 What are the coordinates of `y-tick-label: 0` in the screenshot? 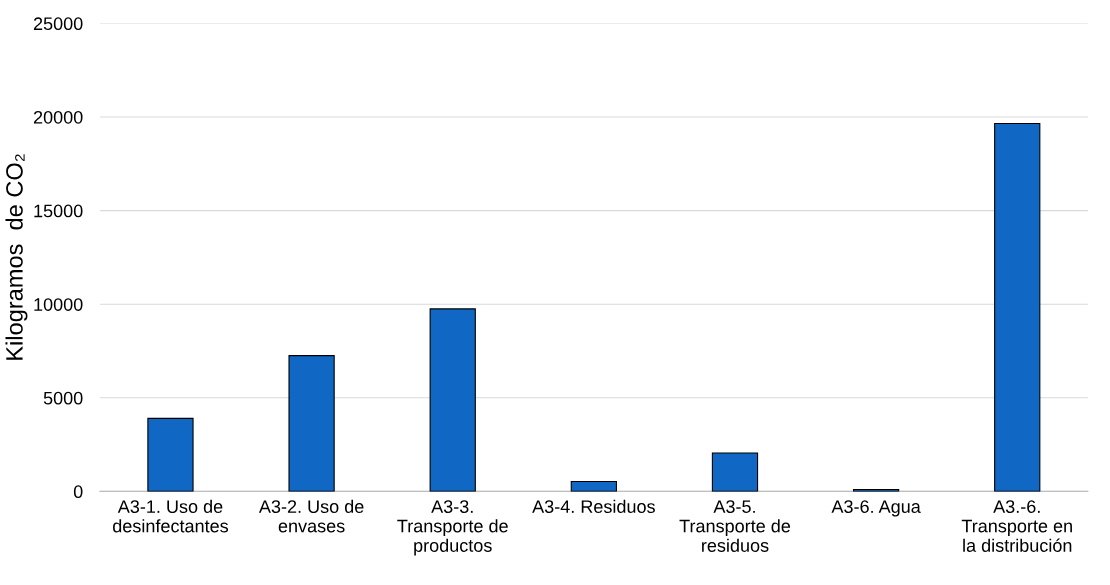 It's located at (78, 492).